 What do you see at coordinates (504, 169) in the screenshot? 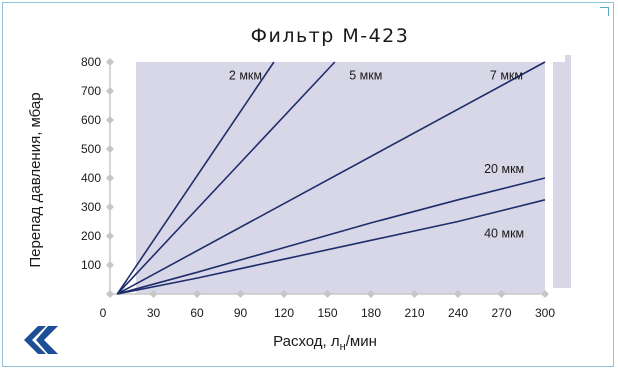
I see `series-label: 20 мкм` at bounding box center [504, 169].